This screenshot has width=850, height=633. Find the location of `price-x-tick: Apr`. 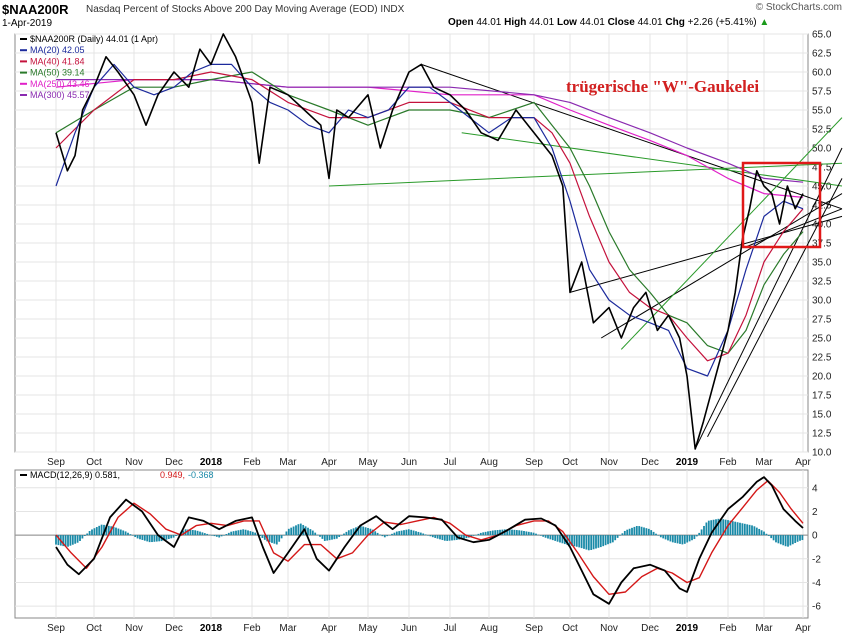

price-x-tick: Apr is located at coordinates (329, 462).